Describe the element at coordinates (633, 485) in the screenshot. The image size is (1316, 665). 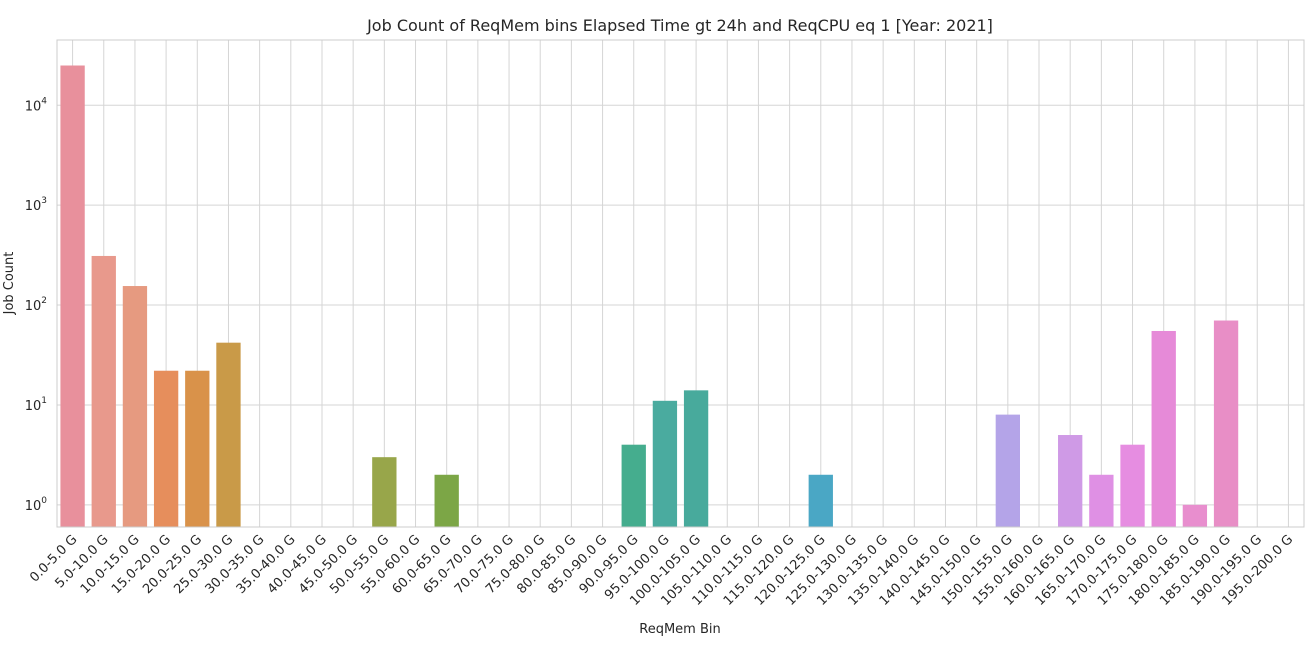
I see `bar-90-0-95-0-G` at that location.